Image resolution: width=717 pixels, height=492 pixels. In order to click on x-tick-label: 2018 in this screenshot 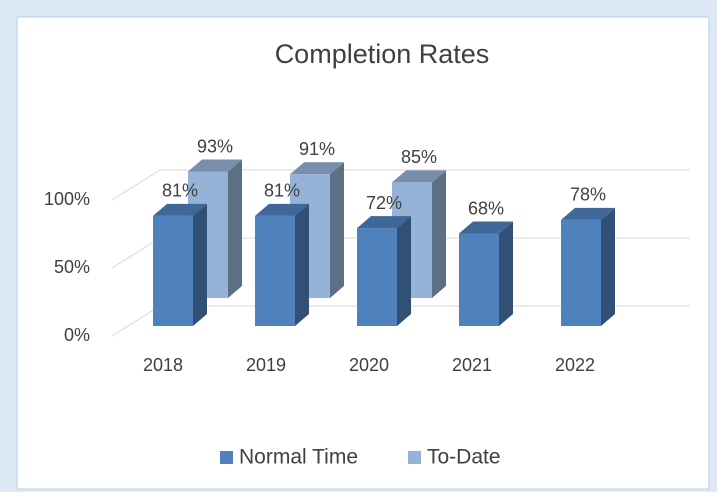, I will do `click(163, 365)`.